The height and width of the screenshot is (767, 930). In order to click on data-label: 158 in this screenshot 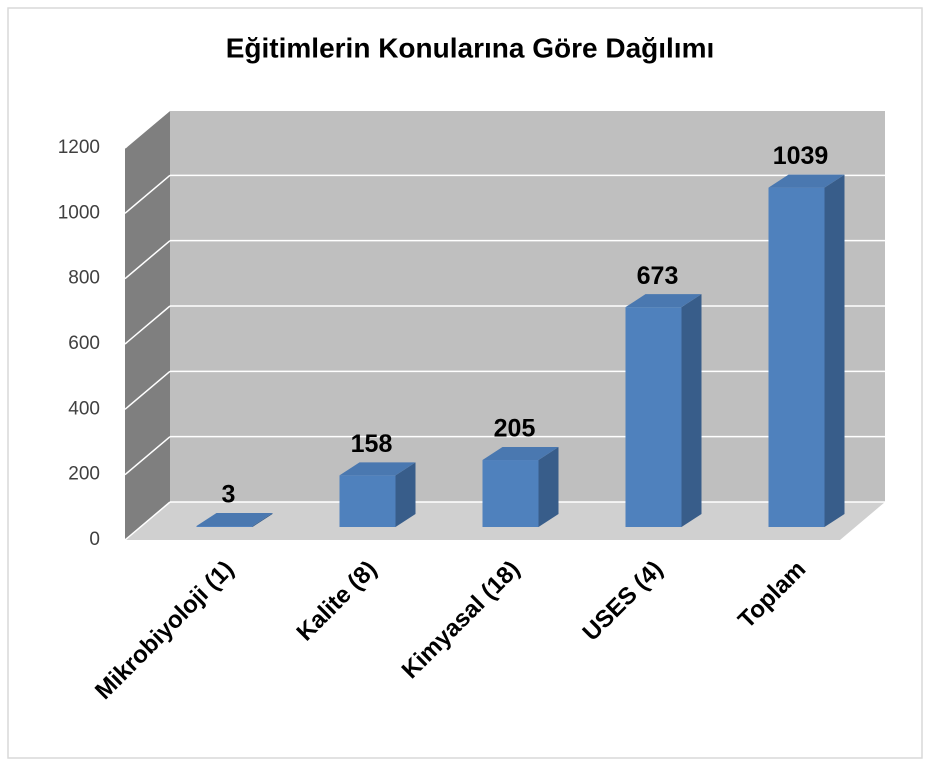, I will do `click(372, 444)`.